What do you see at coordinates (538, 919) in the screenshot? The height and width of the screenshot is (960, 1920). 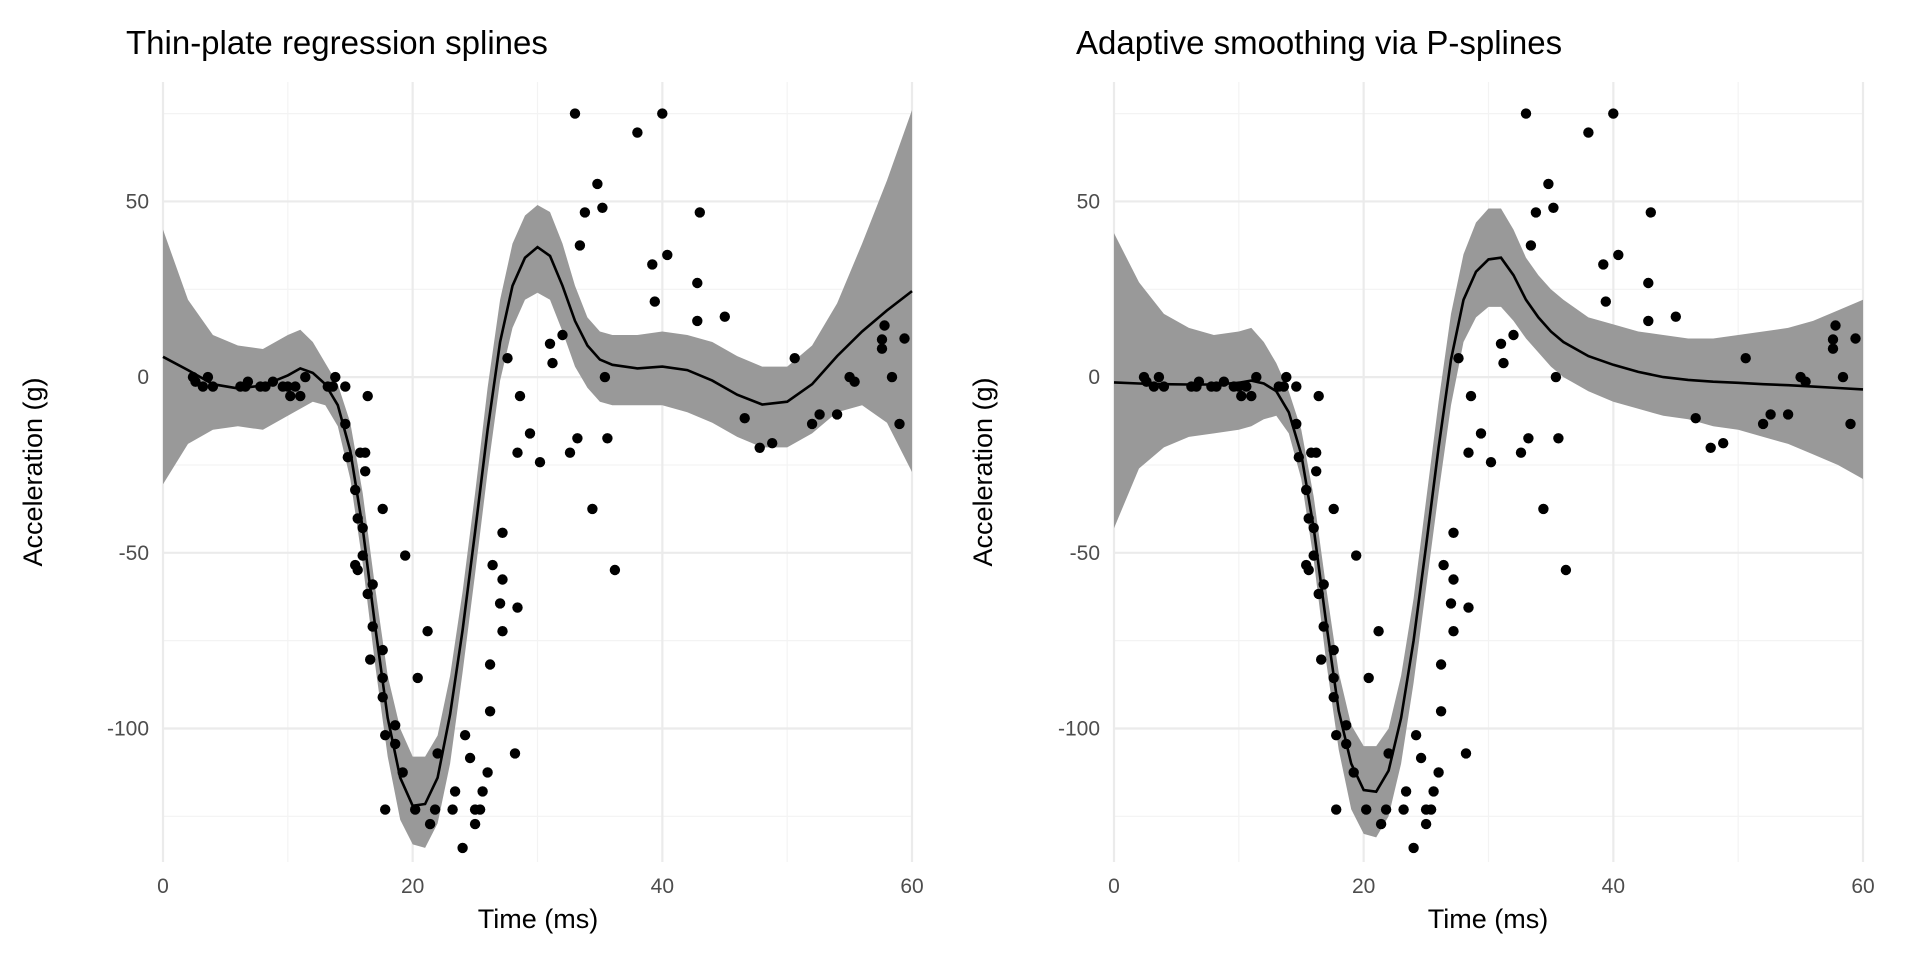 I see `x-axis-label: Time (ms)` at bounding box center [538, 919].